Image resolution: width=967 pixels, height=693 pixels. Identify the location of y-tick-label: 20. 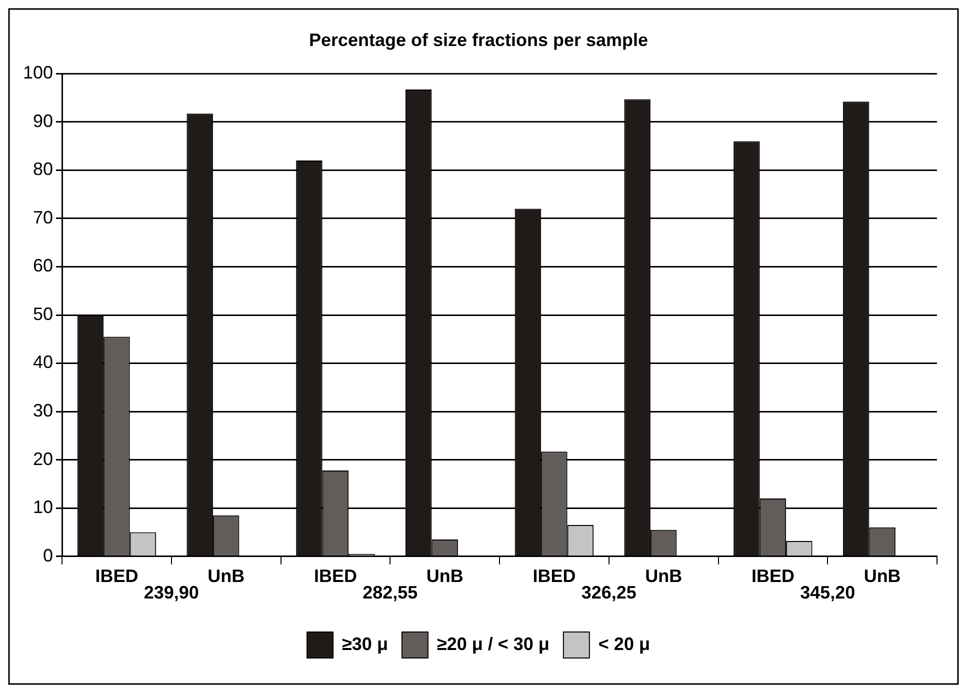
(43, 458).